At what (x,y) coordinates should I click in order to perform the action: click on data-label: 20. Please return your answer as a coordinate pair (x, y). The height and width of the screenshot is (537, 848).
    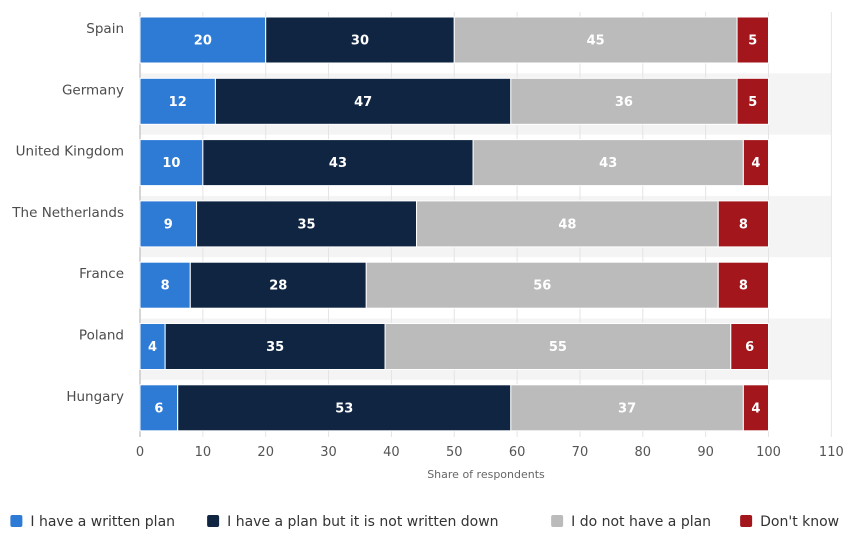
    Looking at the image, I should click on (203, 41).